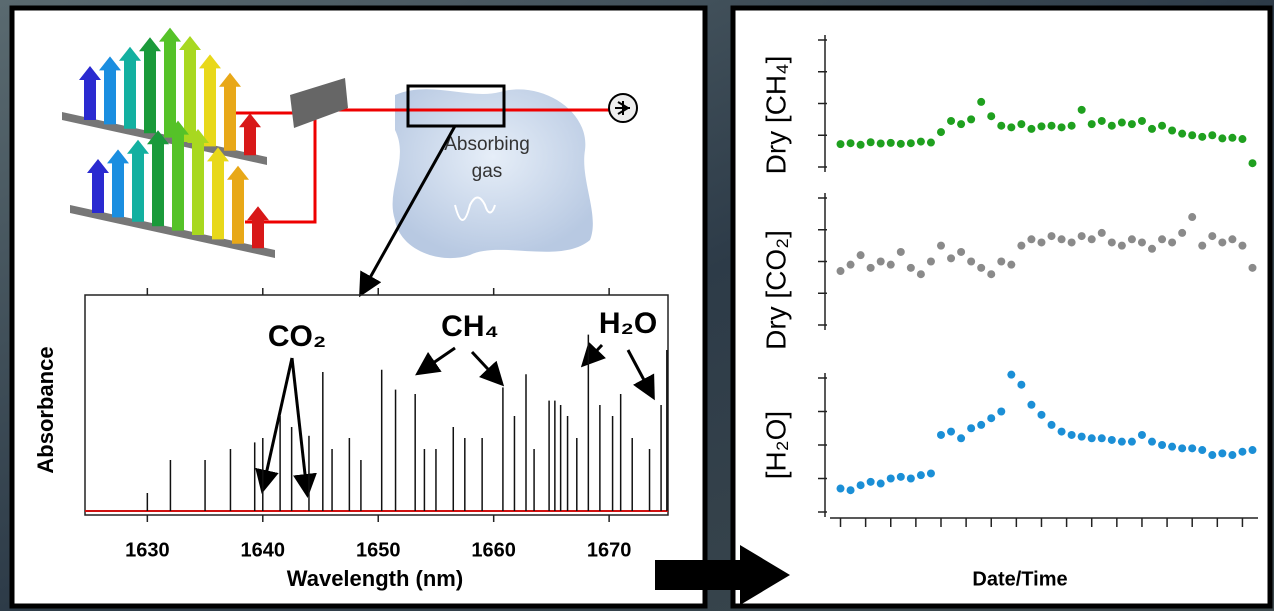 This screenshot has width=1274, height=611. What do you see at coordinates (281, 168) in the screenshot?
I see `laser-beam` at bounding box center [281, 168].